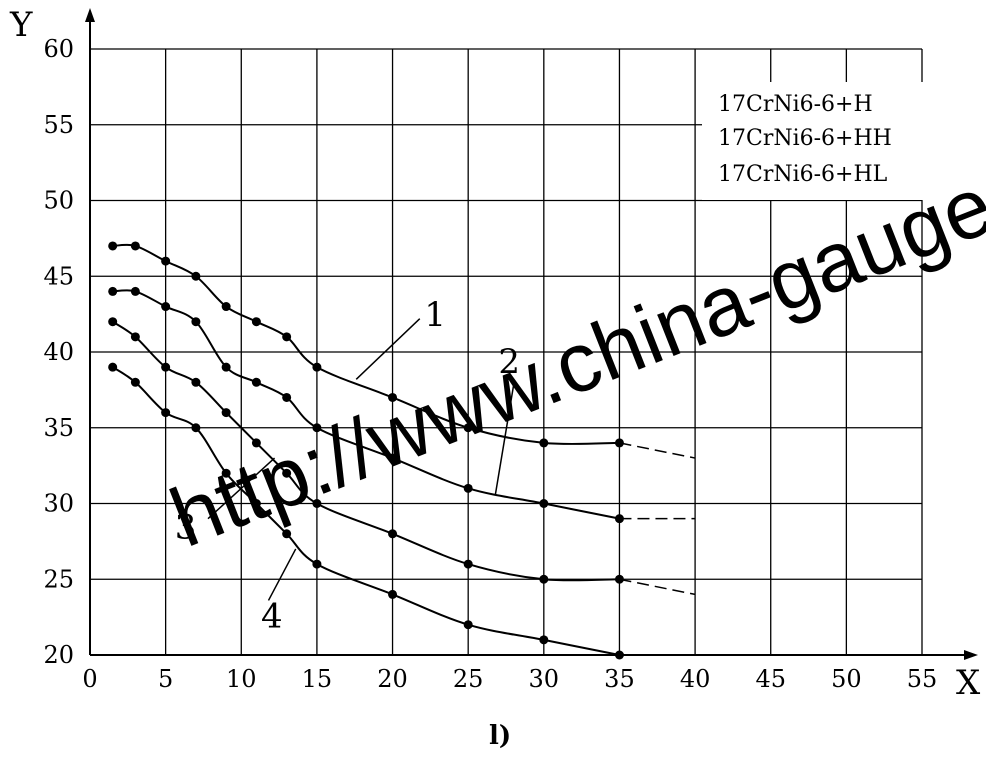 Image resolution: width=986 pixels, height=757 pixels. What do you see at coordinates (695, 679) in the screenshot?
I see `x-tick-label: 40` at bounding box center [695, 679].